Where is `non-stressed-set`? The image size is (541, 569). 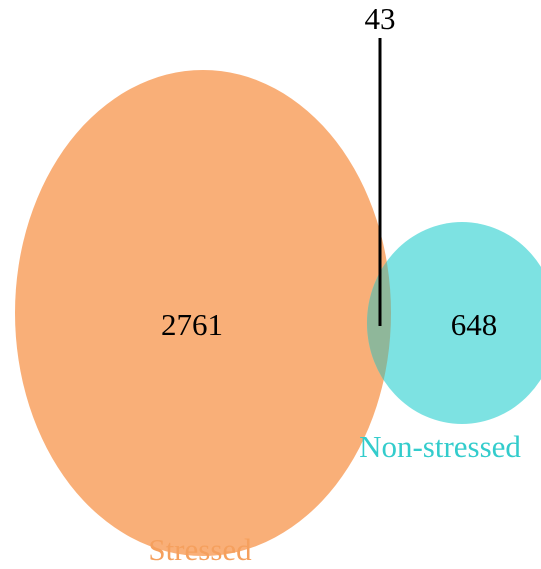 non-stressed-set is located at coordinates (454, 323).